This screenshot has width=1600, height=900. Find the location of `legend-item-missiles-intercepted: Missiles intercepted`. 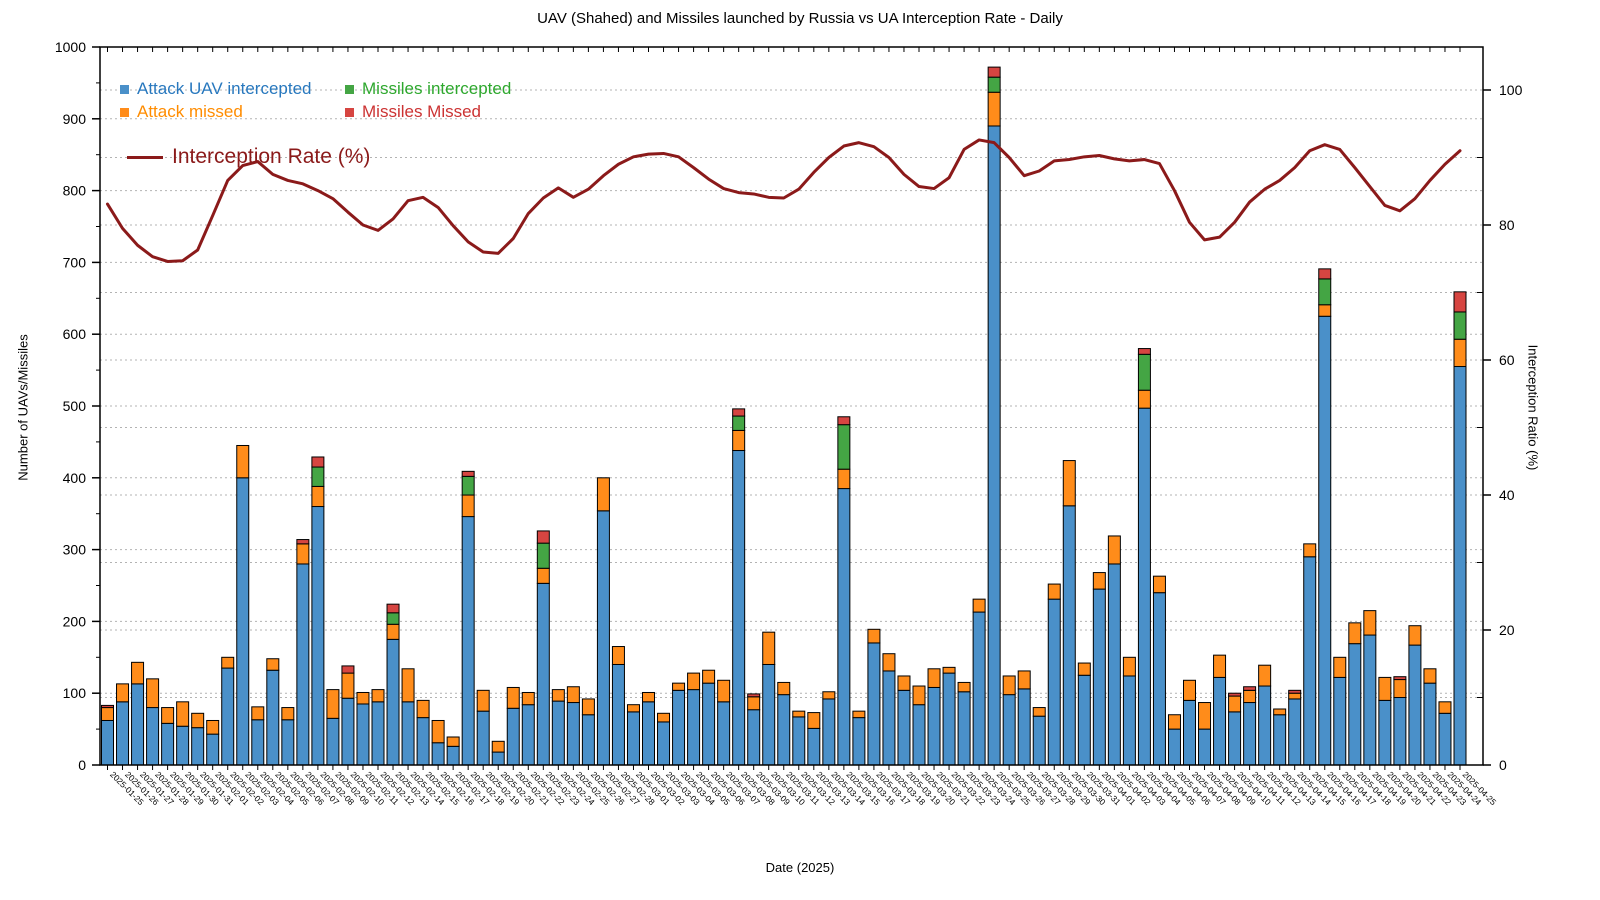

legend-item-missiles-intercepted: Missiles intercepted is located at coordinates (428, 88).